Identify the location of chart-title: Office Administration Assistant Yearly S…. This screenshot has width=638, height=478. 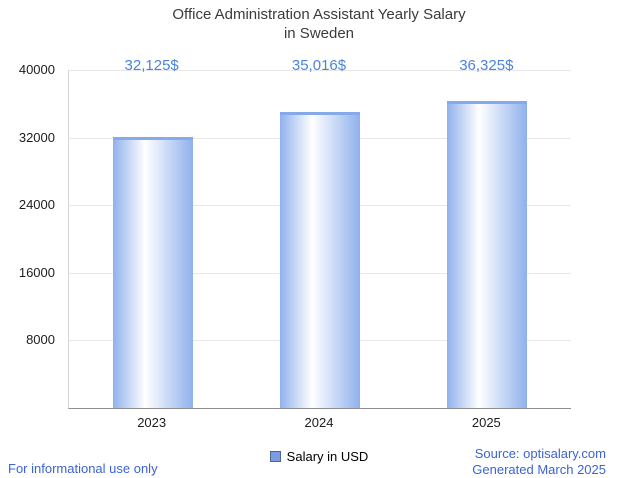
(319, 24).